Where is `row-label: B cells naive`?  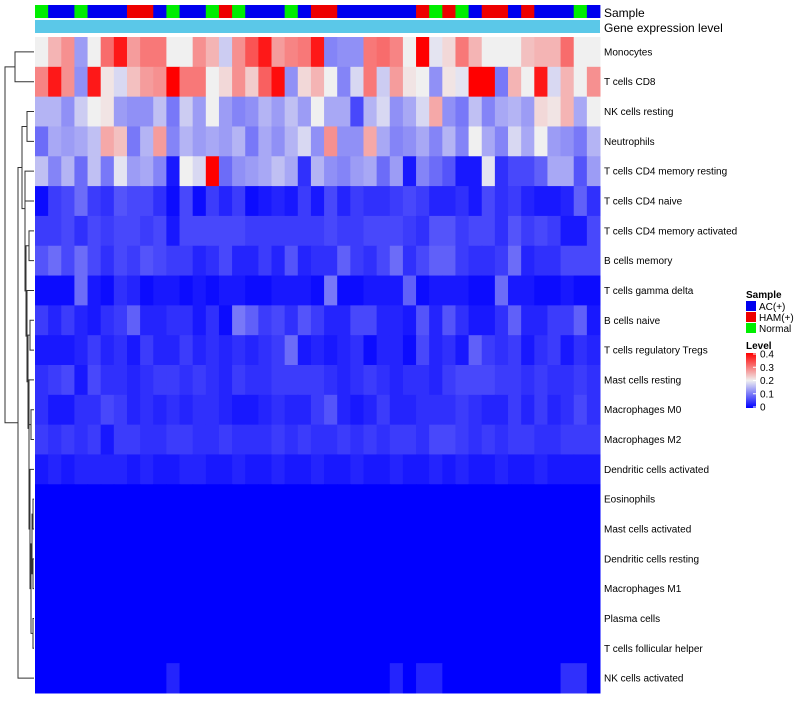
row-label: B cells naive is located at coordinates (632, 321).